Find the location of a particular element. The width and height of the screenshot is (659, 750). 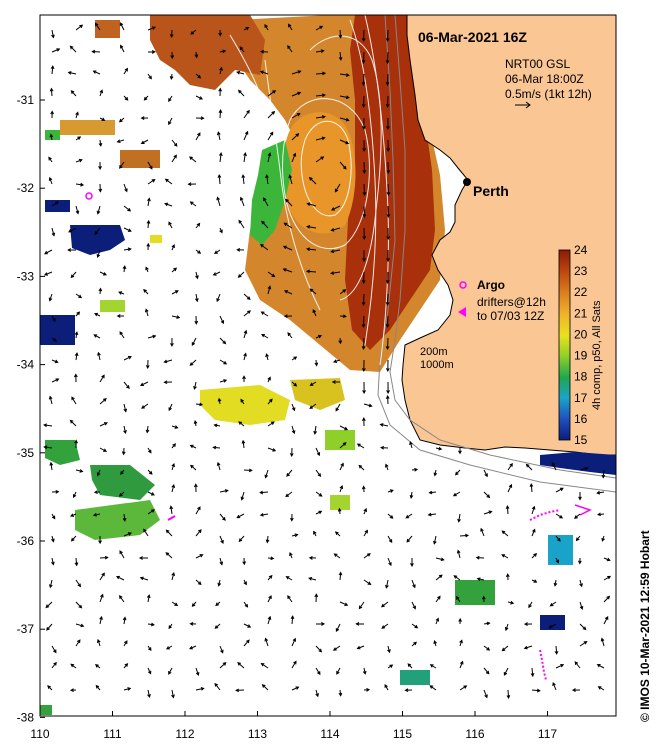

sst-cold-patch is located at coordinates (57, 206).